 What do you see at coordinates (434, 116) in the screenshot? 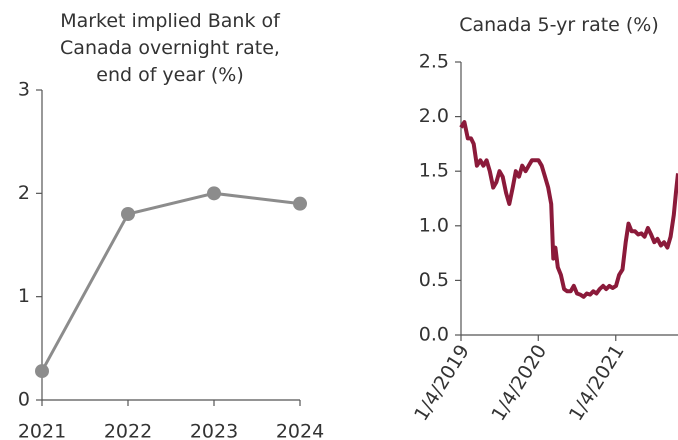
I see `y-tick-label: 2.0` at bounding box center [434, 116].